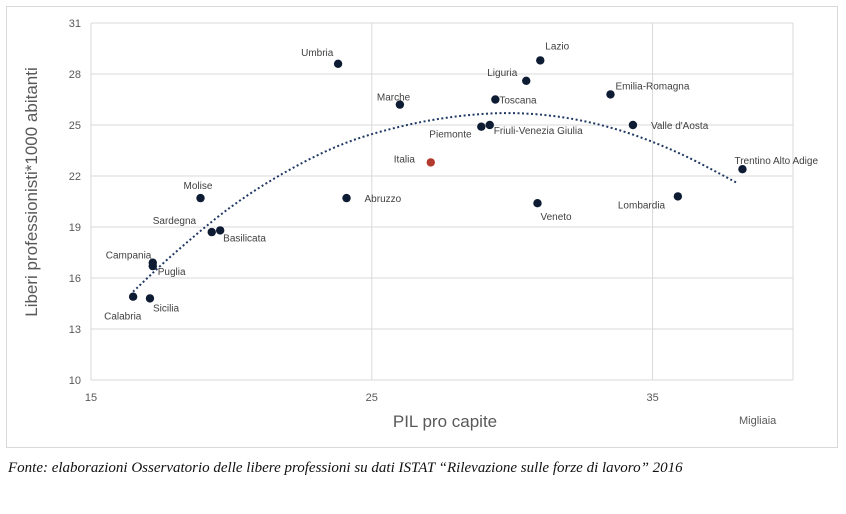 The width and height of the screenshot is (846, 514). I want to click on point-basilicata, so click(220, 230).